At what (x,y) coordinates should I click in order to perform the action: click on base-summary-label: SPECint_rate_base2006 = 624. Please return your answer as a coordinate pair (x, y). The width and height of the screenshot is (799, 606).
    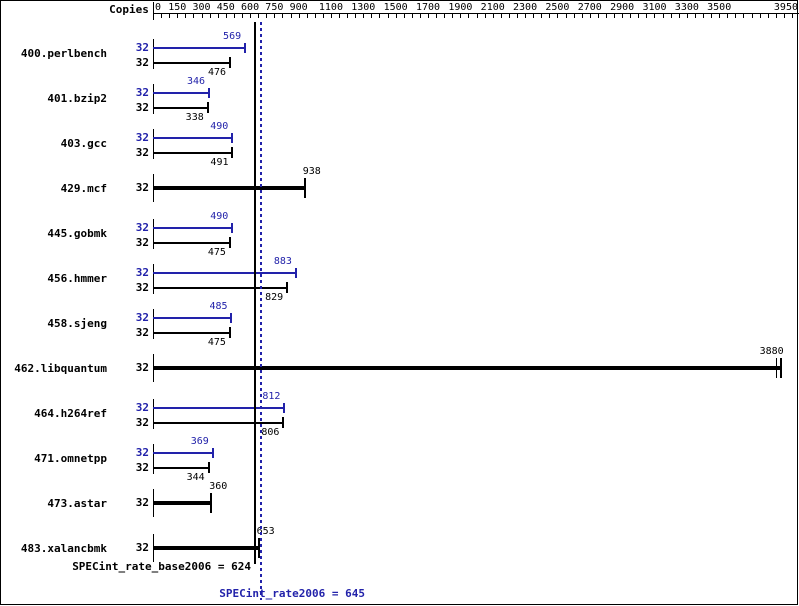
    Looking at the image, I should click on (161, 566).